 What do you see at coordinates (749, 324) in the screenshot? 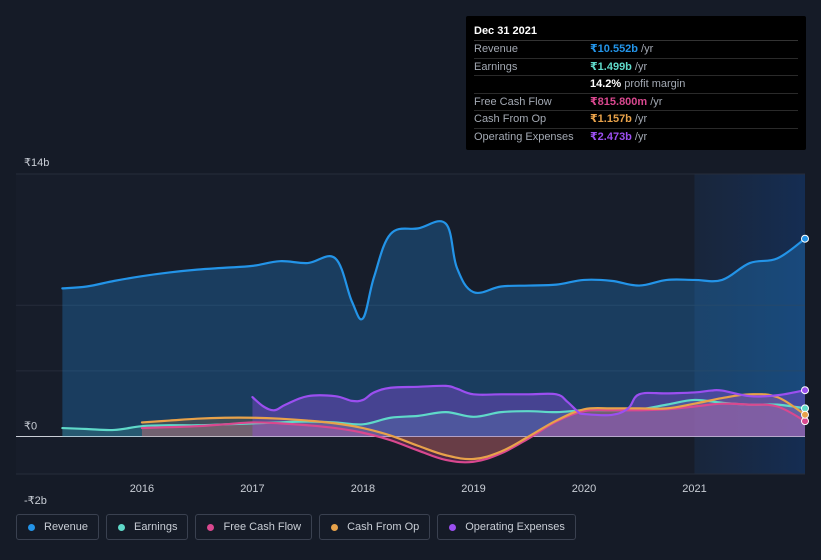
I see `forecast-band` at bounding box center [749, 324].